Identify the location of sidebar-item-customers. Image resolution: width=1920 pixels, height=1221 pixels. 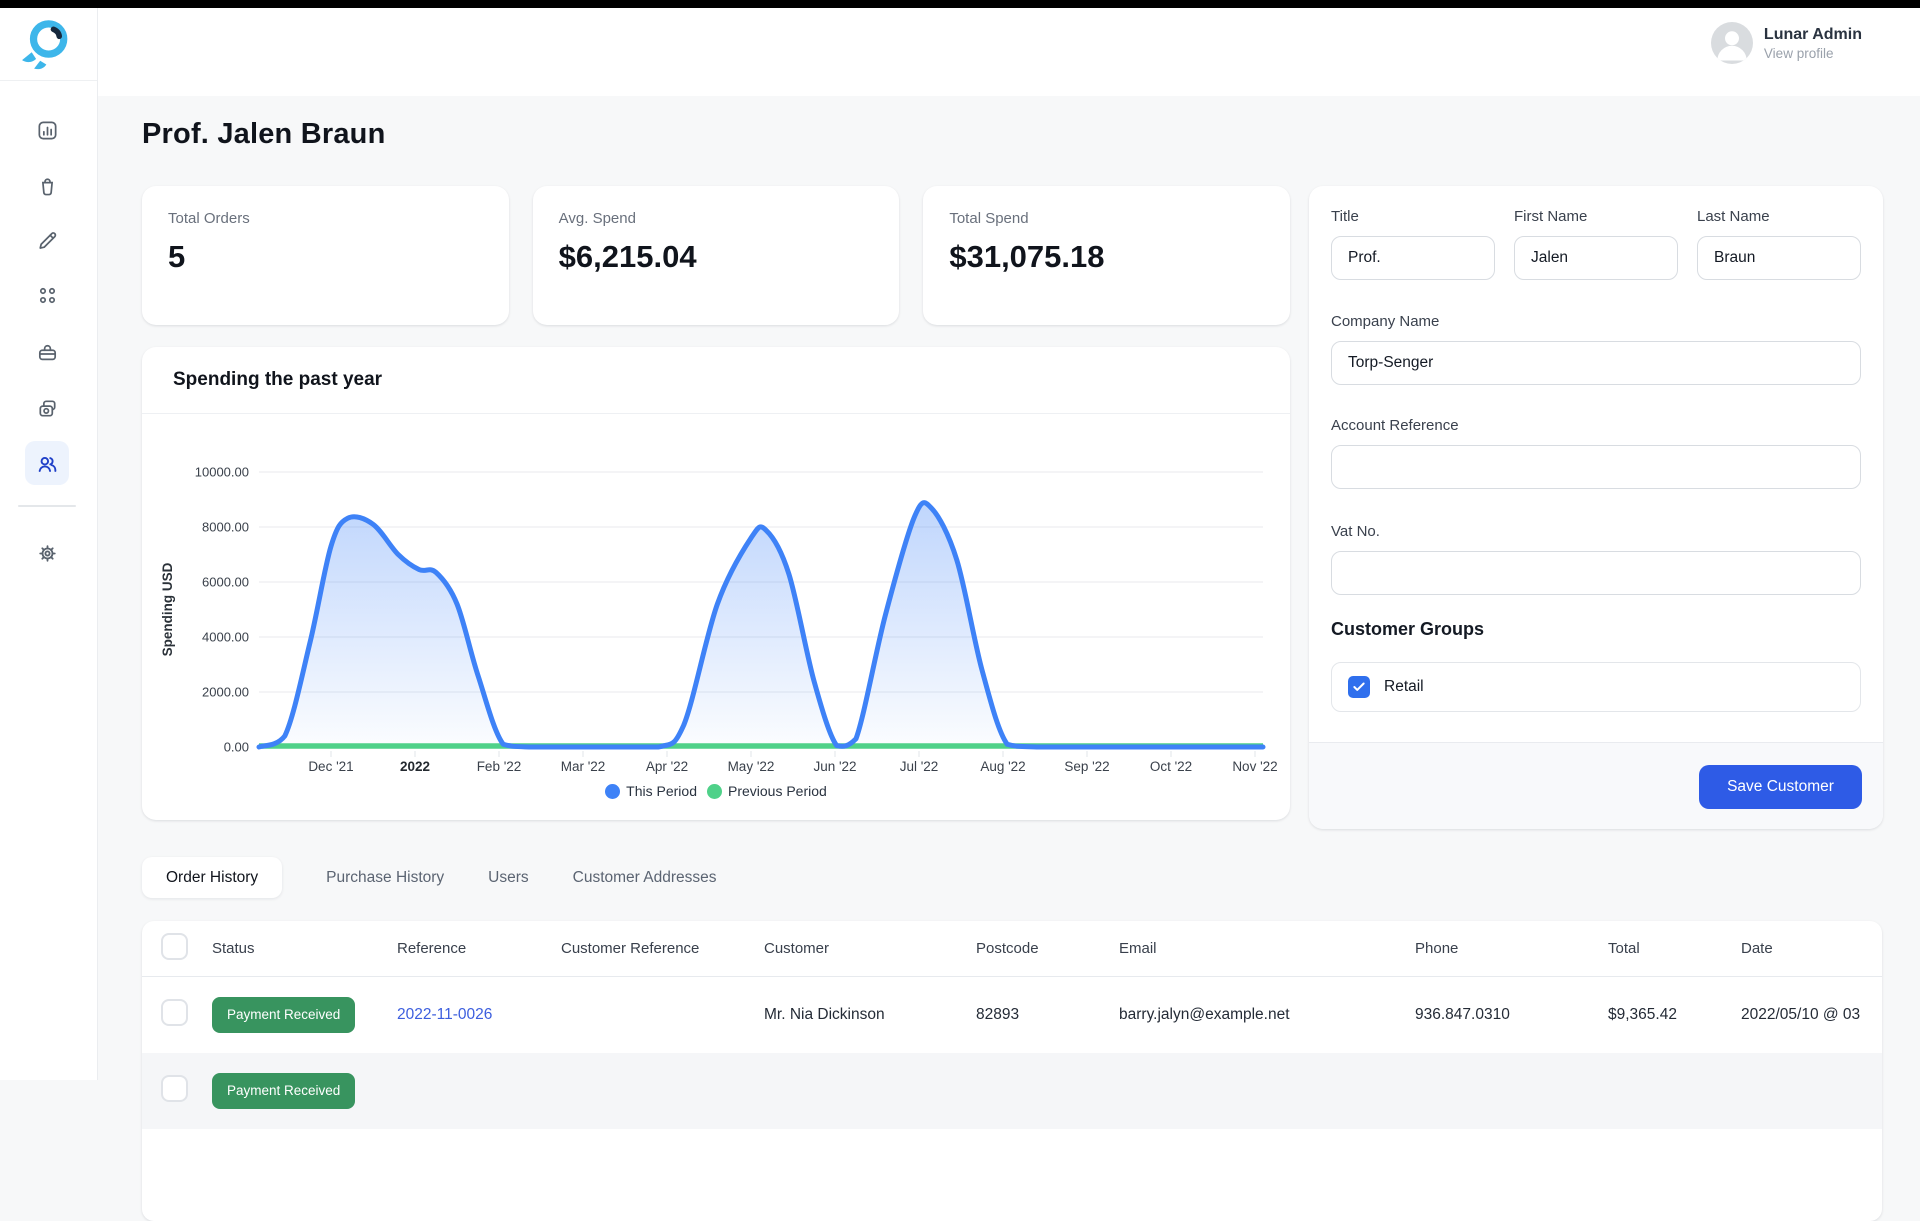
(47, 463).